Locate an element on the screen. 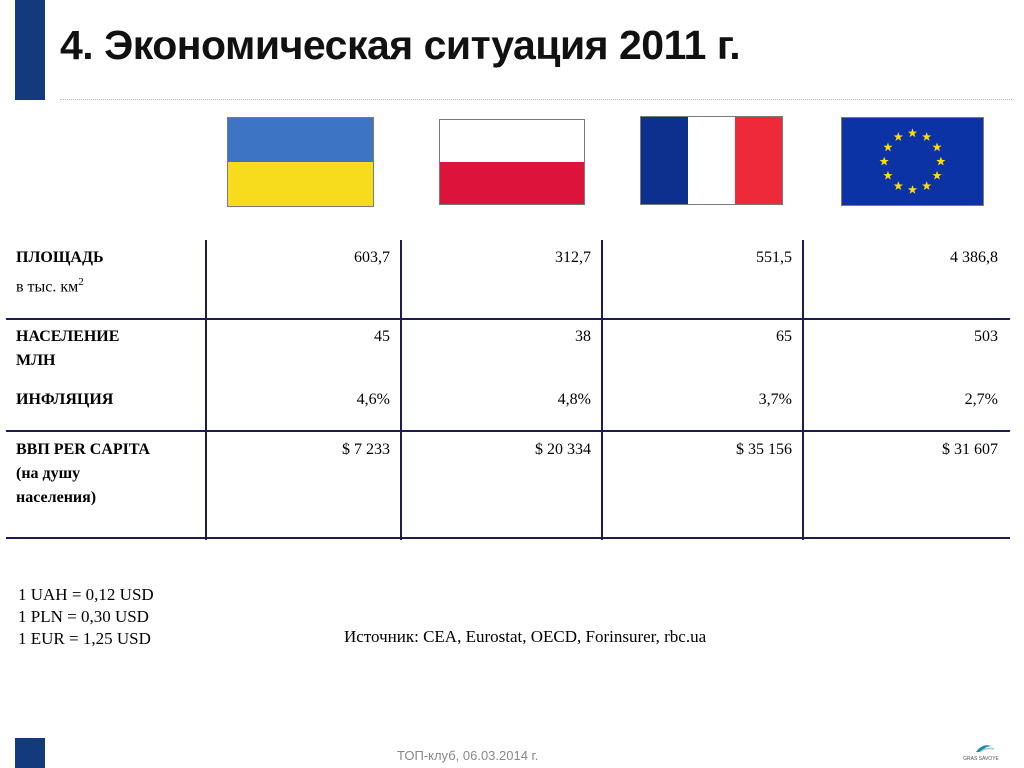 This screenshot has width=1024, height=768. table-cell: 38 is located at coordinates (583, 336).